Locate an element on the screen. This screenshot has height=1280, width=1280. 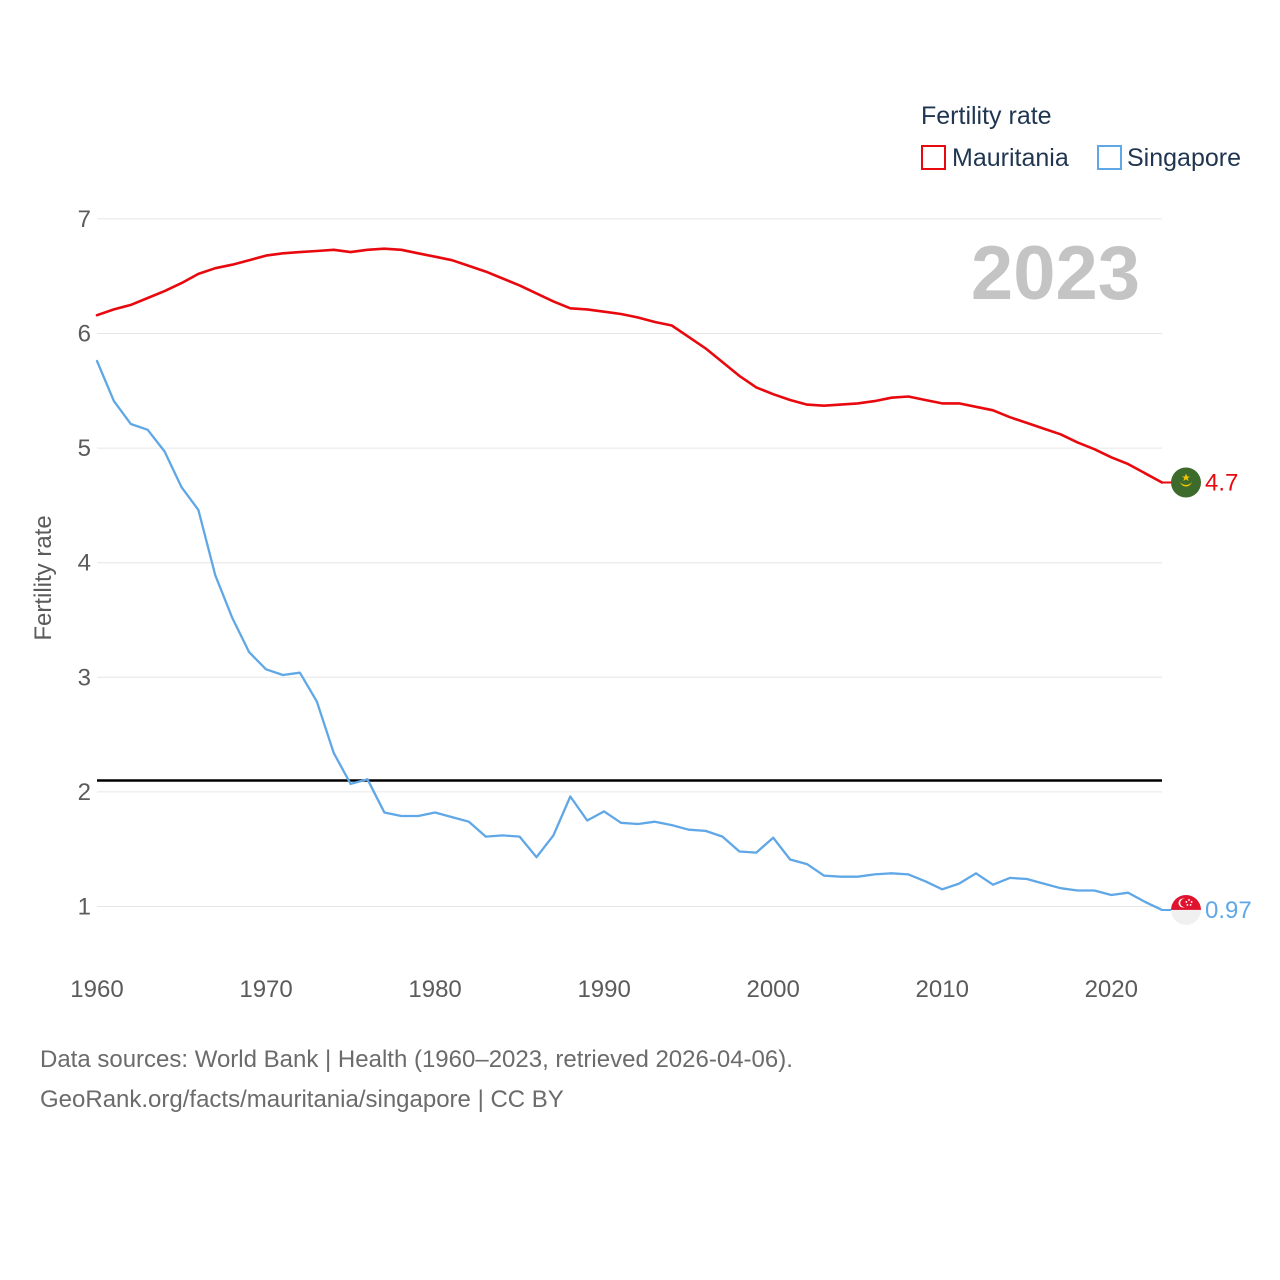
legend-title: Fertility rate is located at coordinates (986, 116).